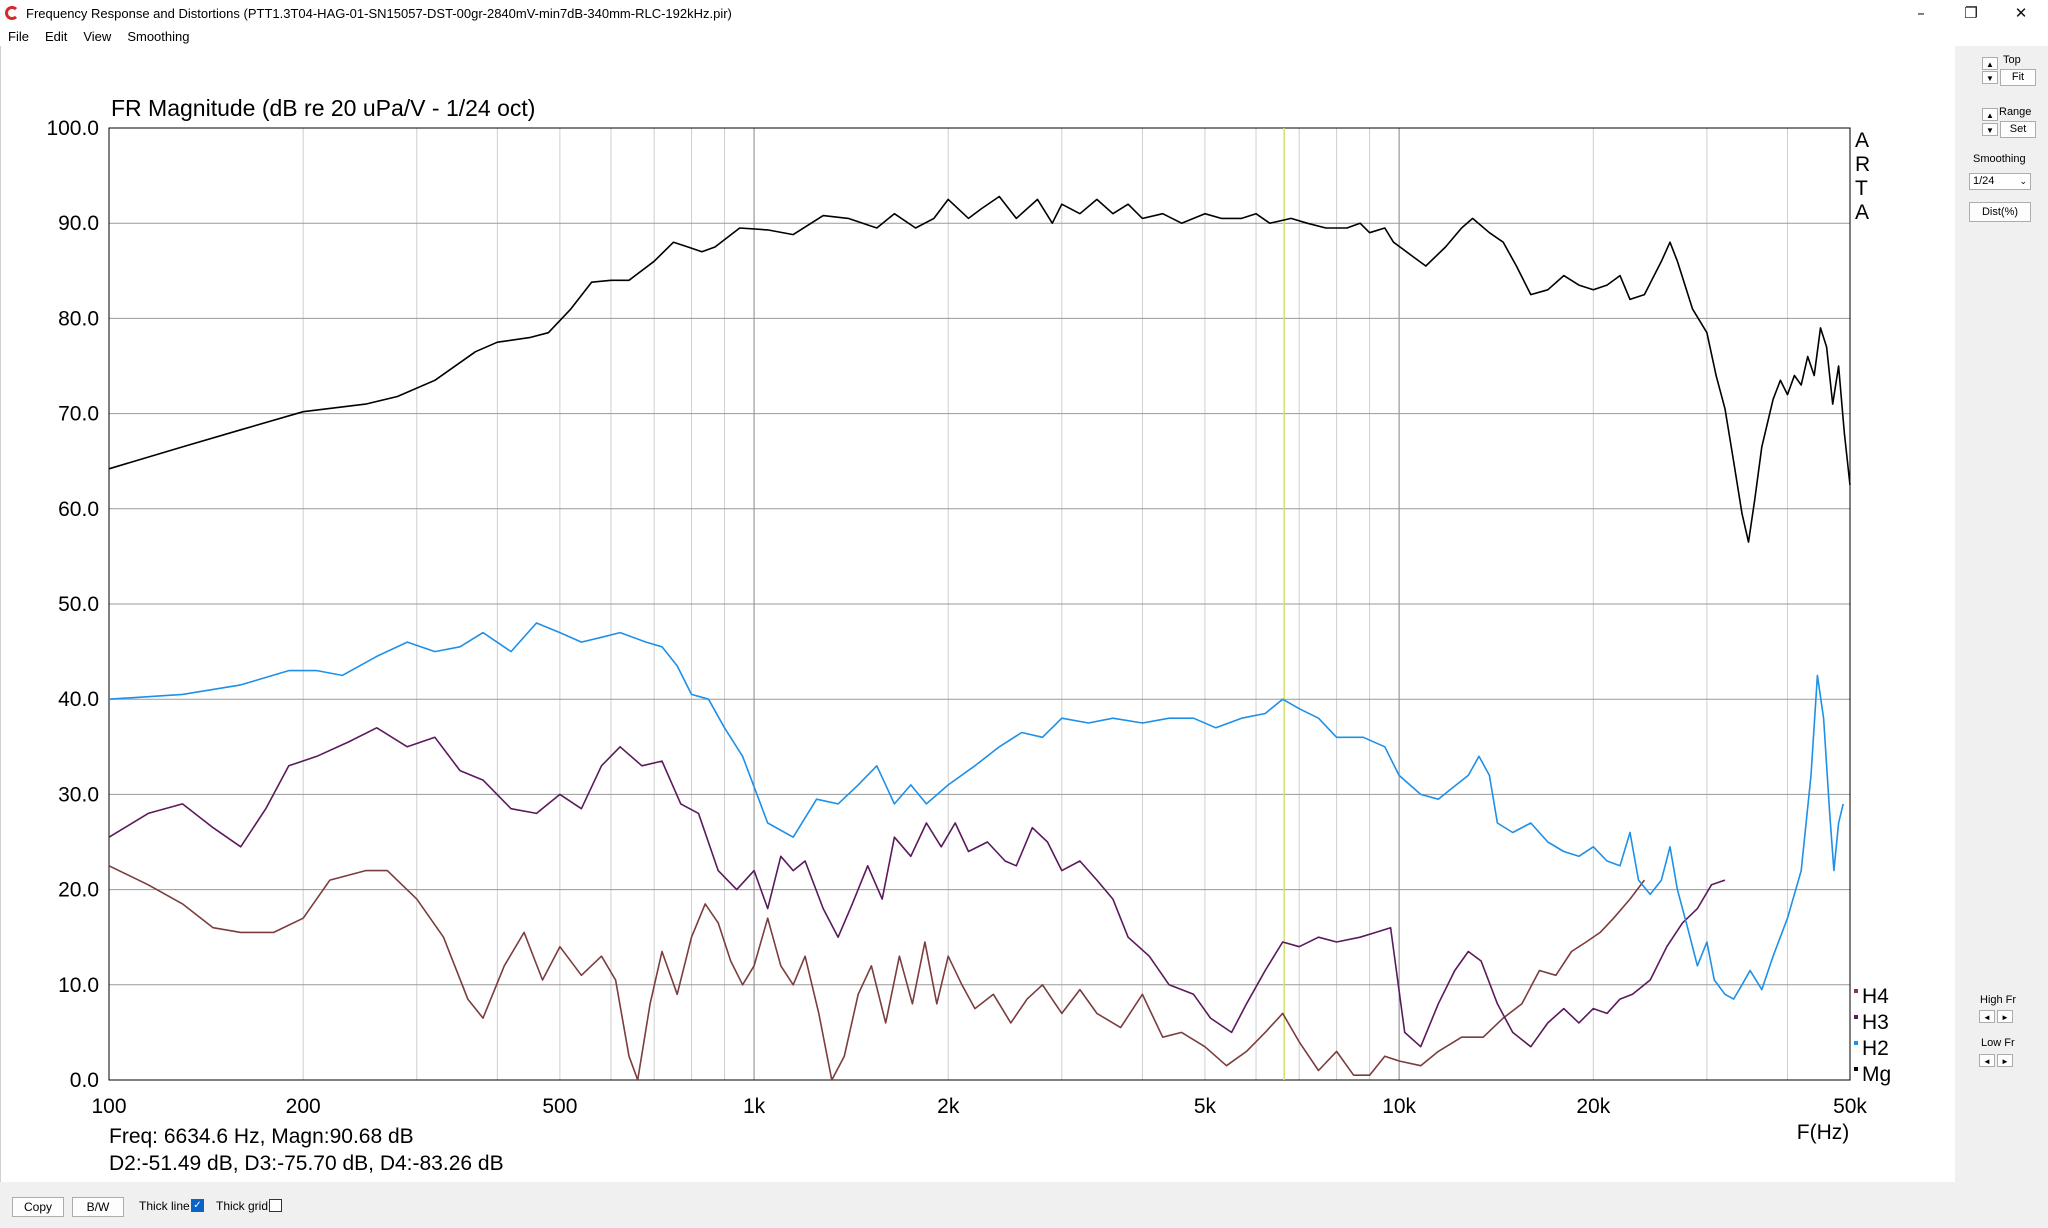 Image resolution: width=2048 pixels, height=1228 pixels. Describe the element at coordinates (1875, 1048) in the screenshot. I see `legend-label: H2` at that location.